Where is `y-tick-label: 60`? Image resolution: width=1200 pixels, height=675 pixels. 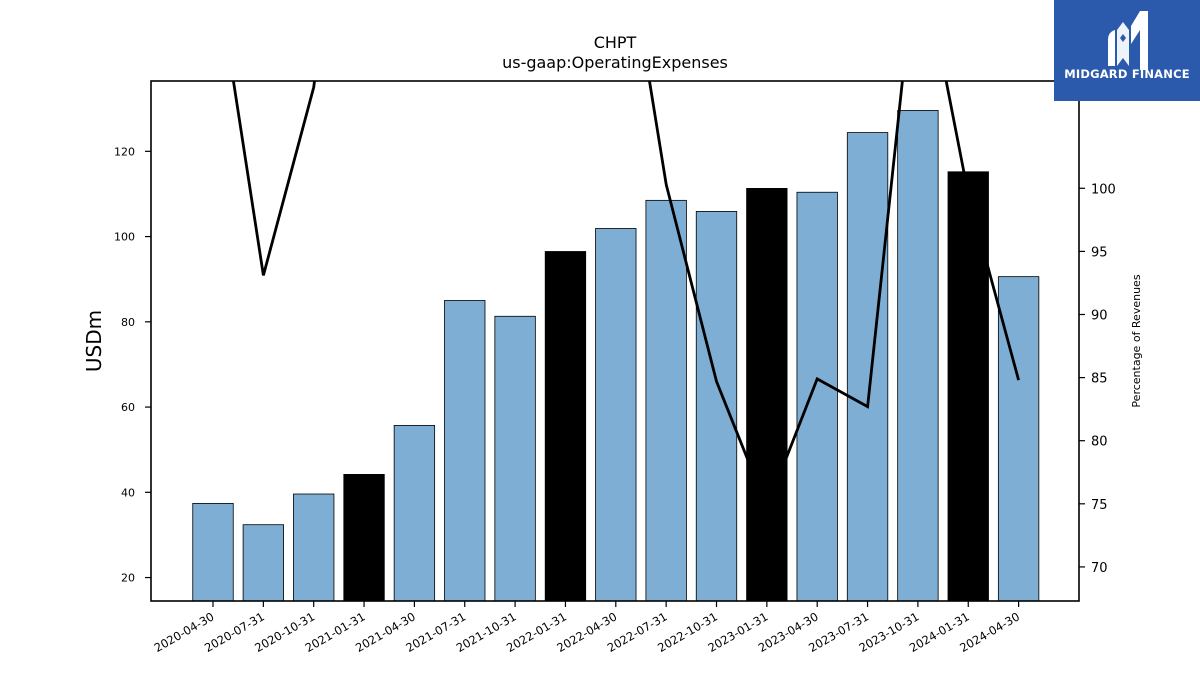
y-tick-label: 60 is located at coordinates (128, 407).